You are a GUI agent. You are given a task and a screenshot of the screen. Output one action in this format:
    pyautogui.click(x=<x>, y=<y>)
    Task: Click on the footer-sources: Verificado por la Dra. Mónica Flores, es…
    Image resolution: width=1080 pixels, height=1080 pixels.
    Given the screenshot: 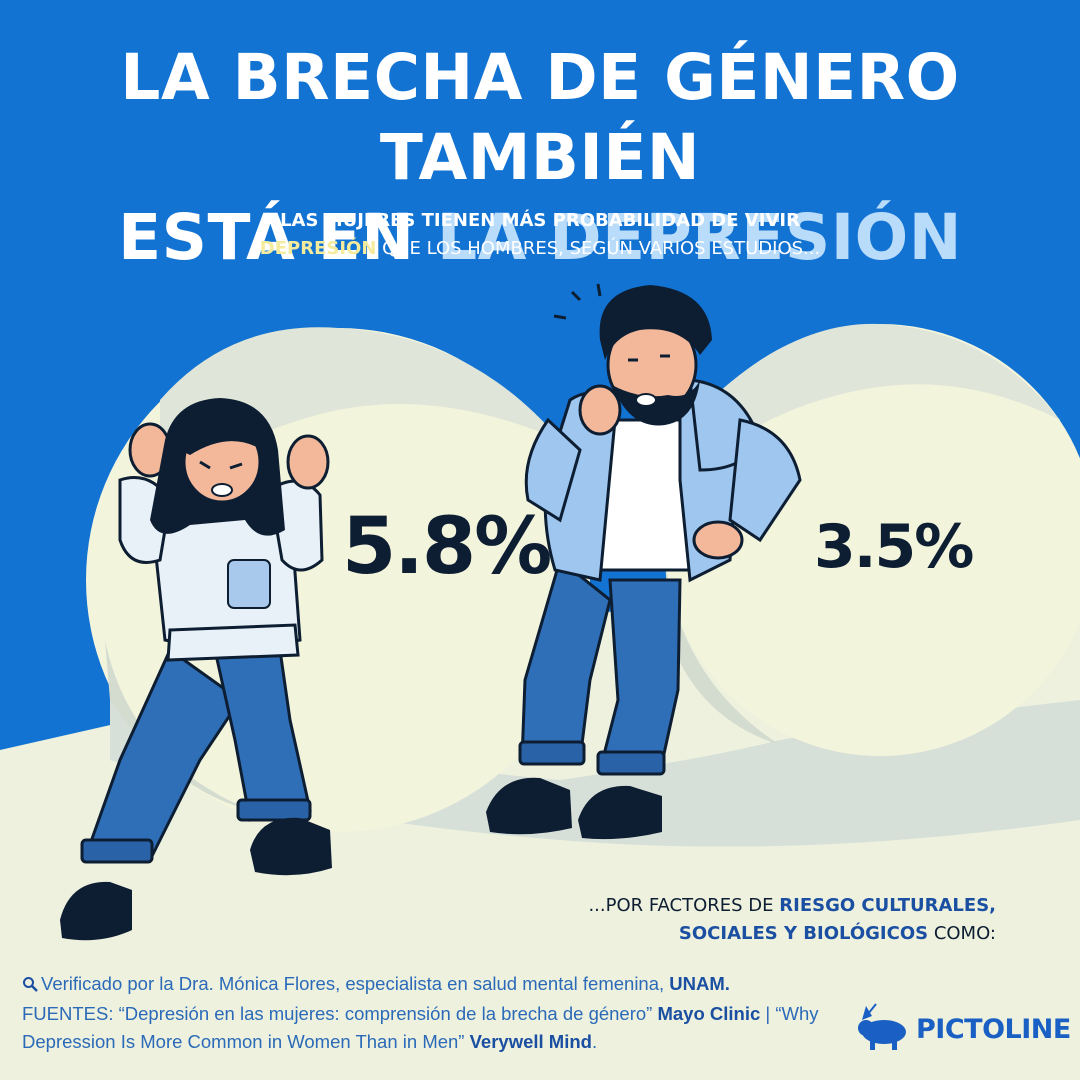 What is the action you would take?
    pyautogui.click(x=437, y=1013)
    